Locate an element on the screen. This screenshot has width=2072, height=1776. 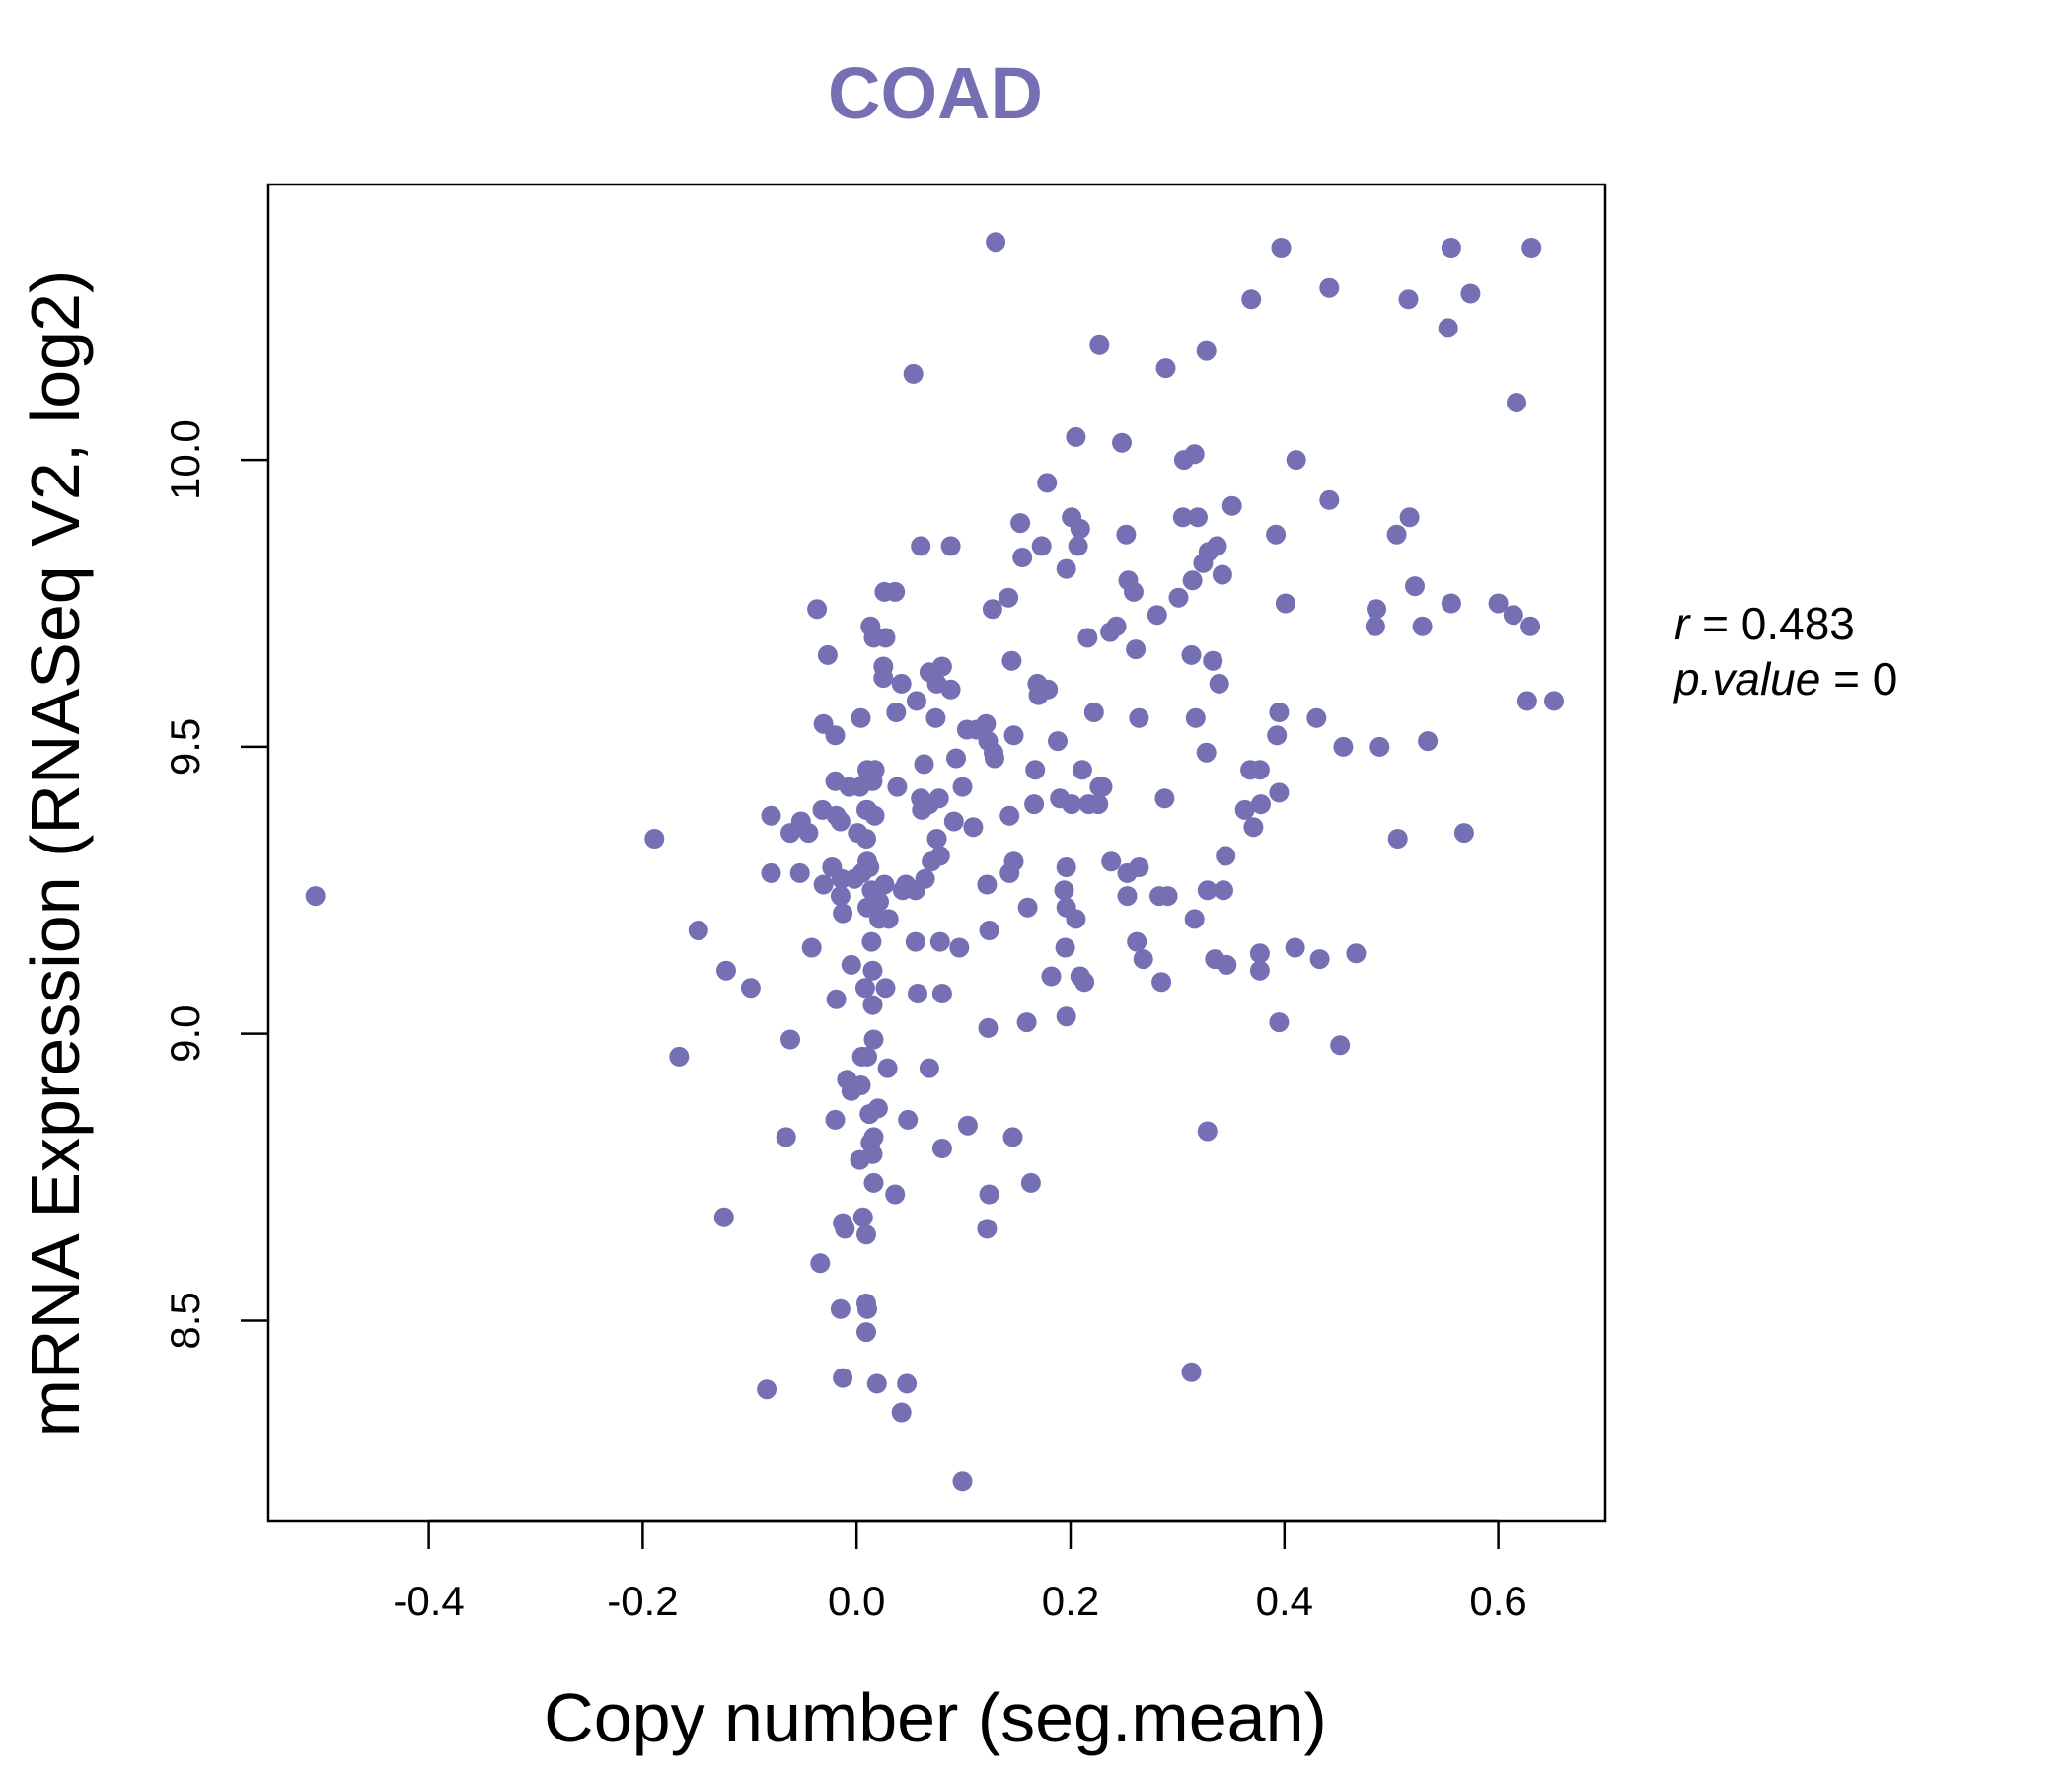
y-axis-title: mRNA Expression (RNASeq V2, log2) is located at coordinates (56, 854).